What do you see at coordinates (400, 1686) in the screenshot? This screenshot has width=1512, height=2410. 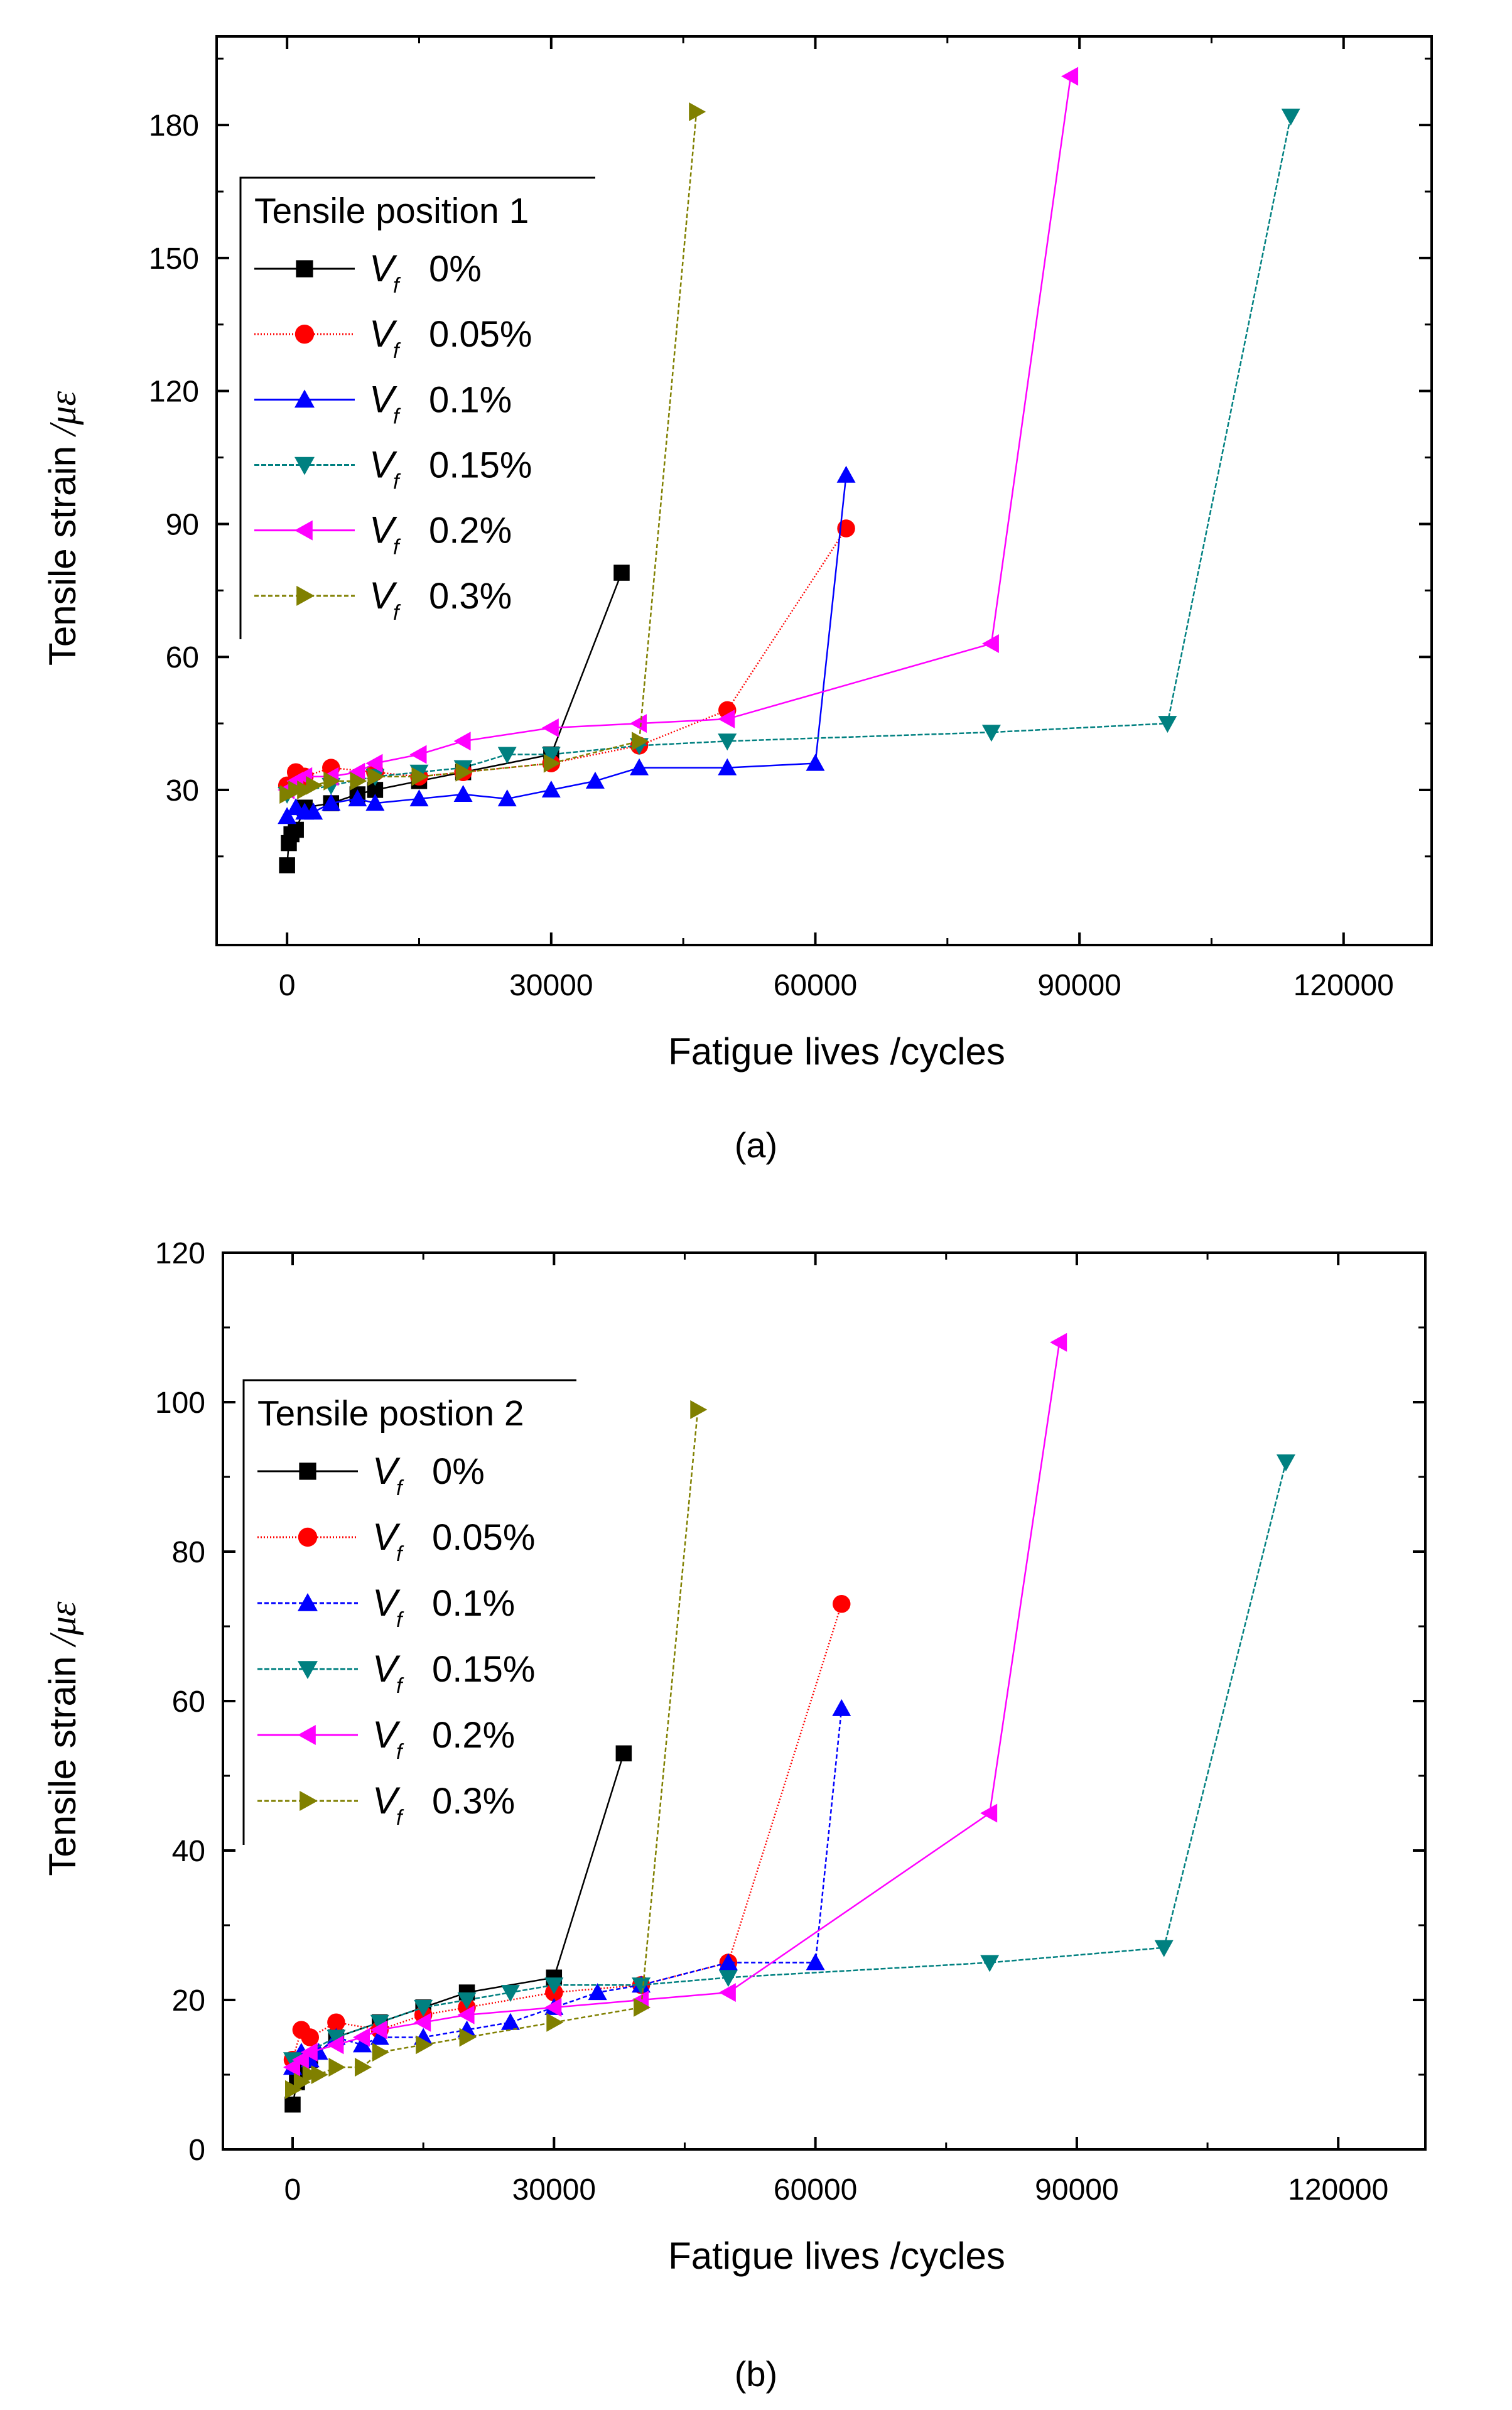 I see `legend-subscript-b-3: f` at bounding box center [400, 1686].